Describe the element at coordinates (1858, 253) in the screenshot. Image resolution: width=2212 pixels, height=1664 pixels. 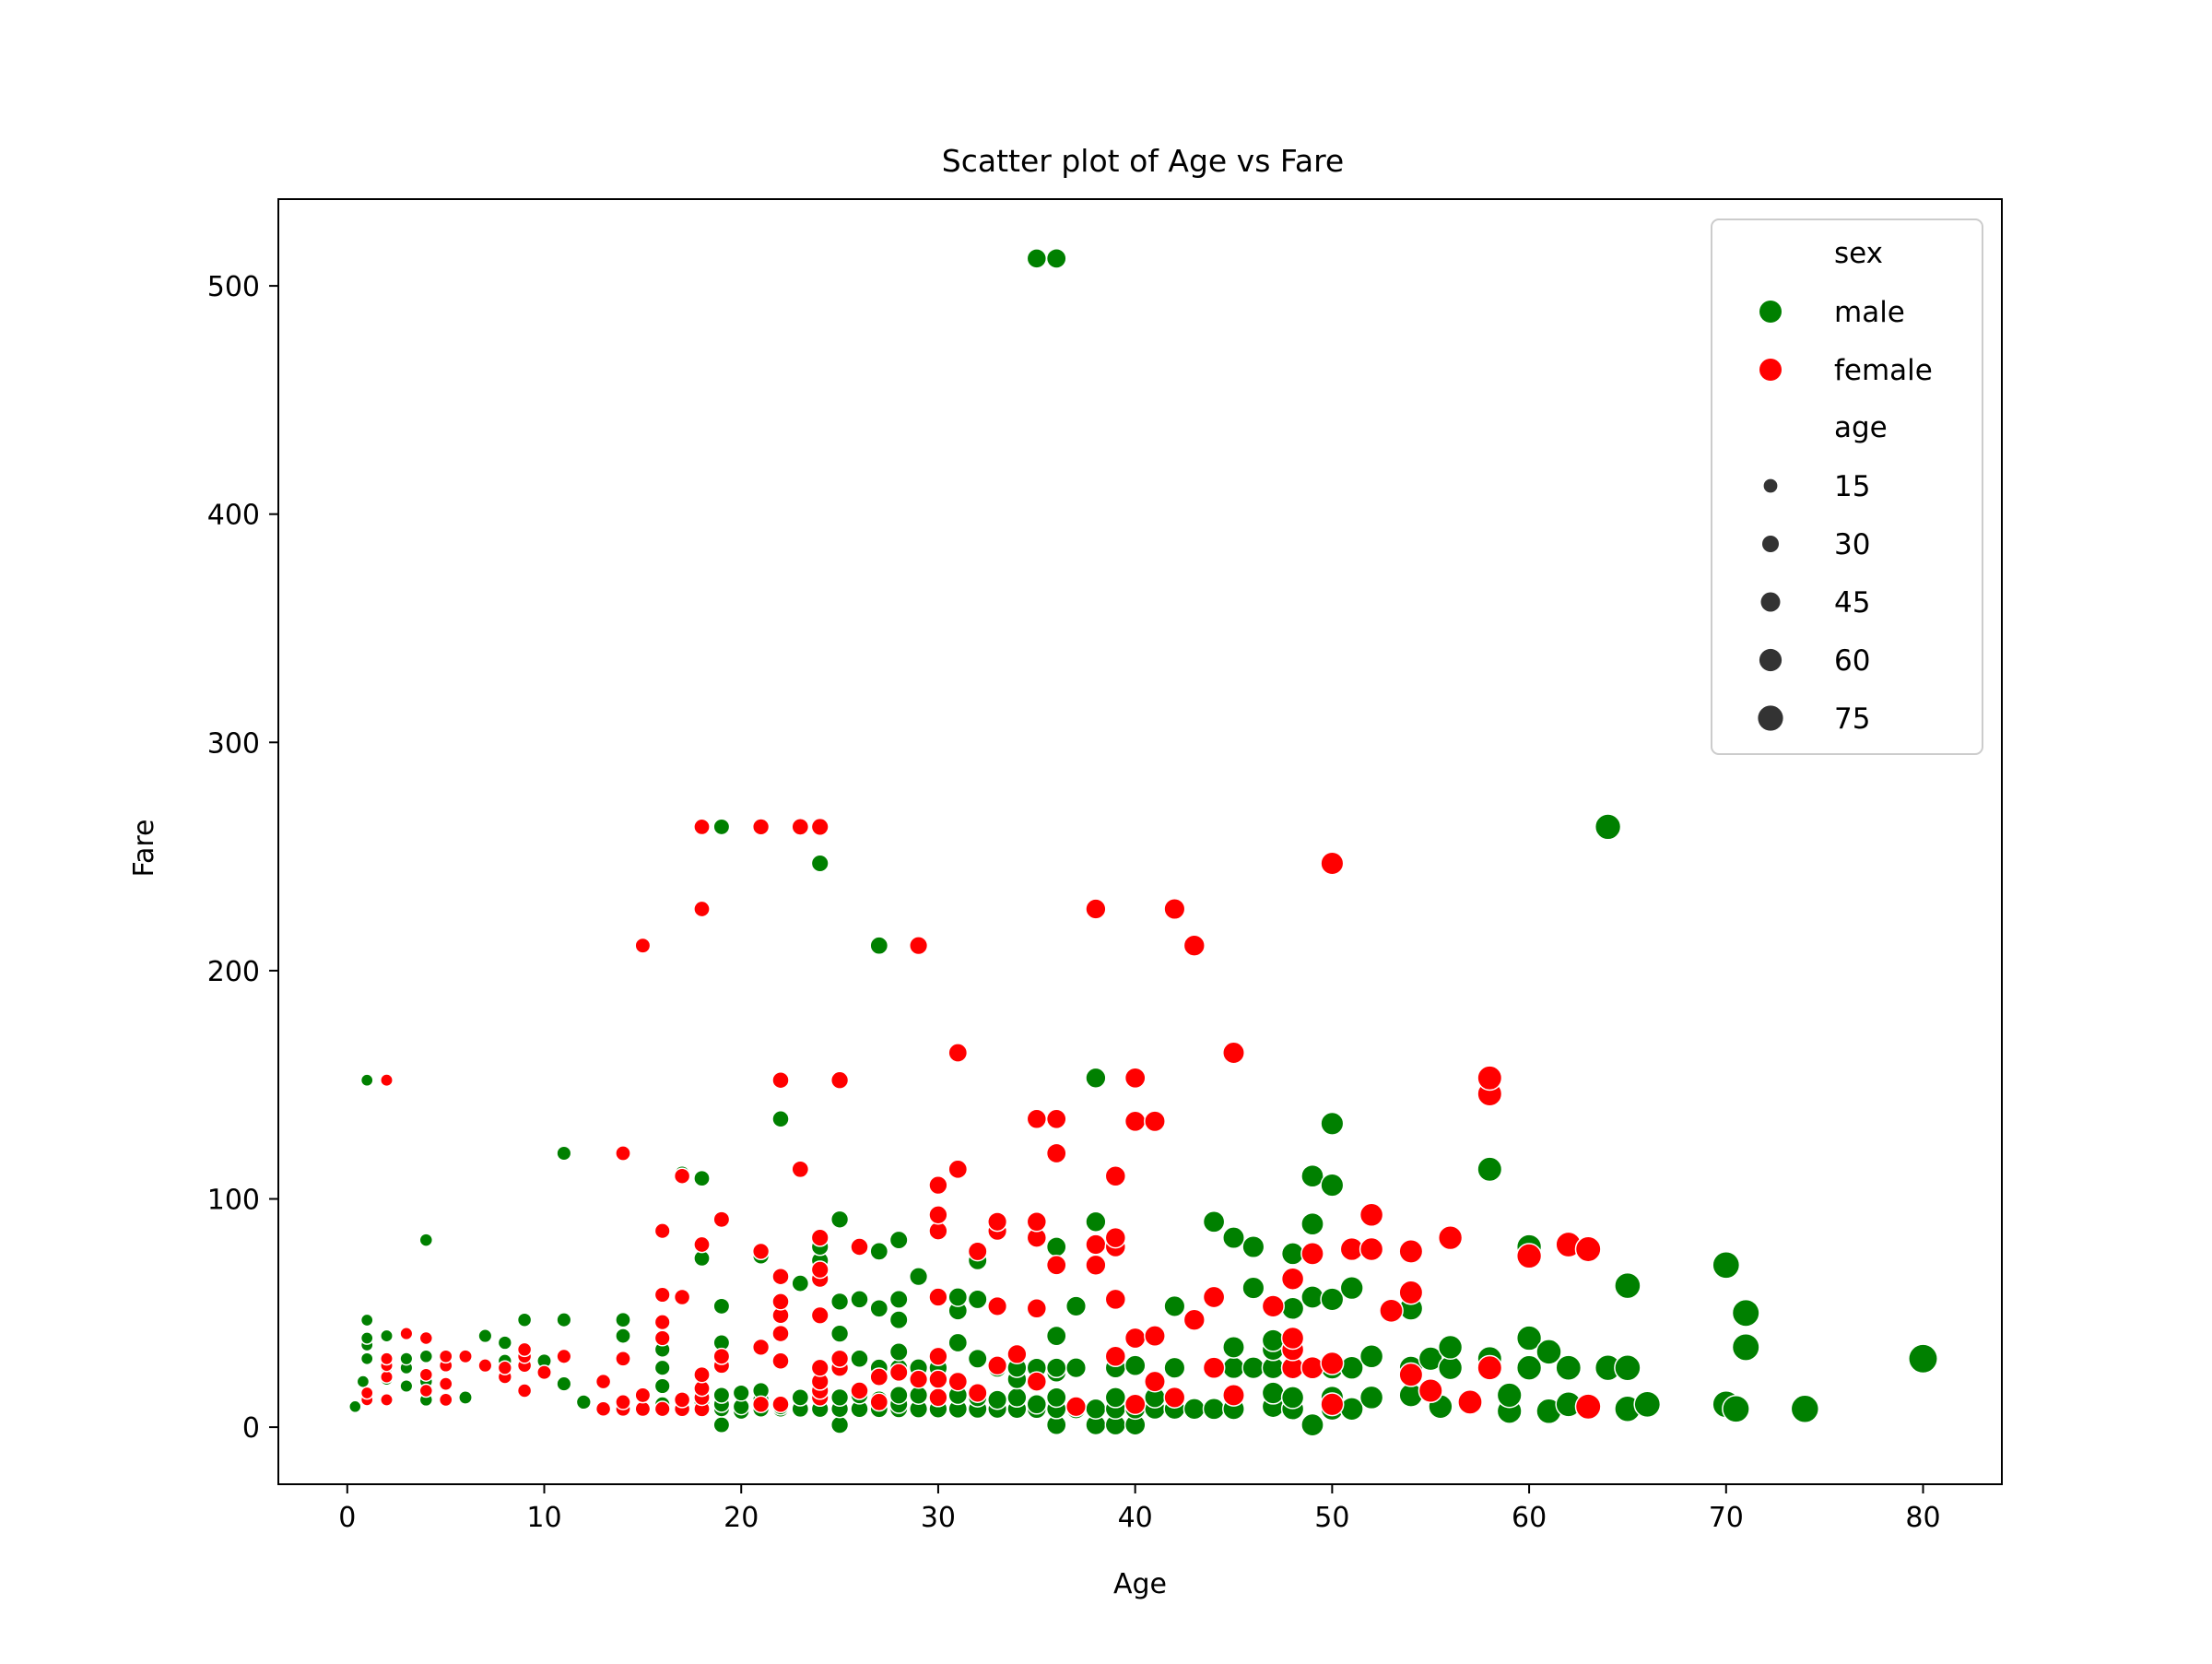
I see `legend-hue-title: sex` at that location.